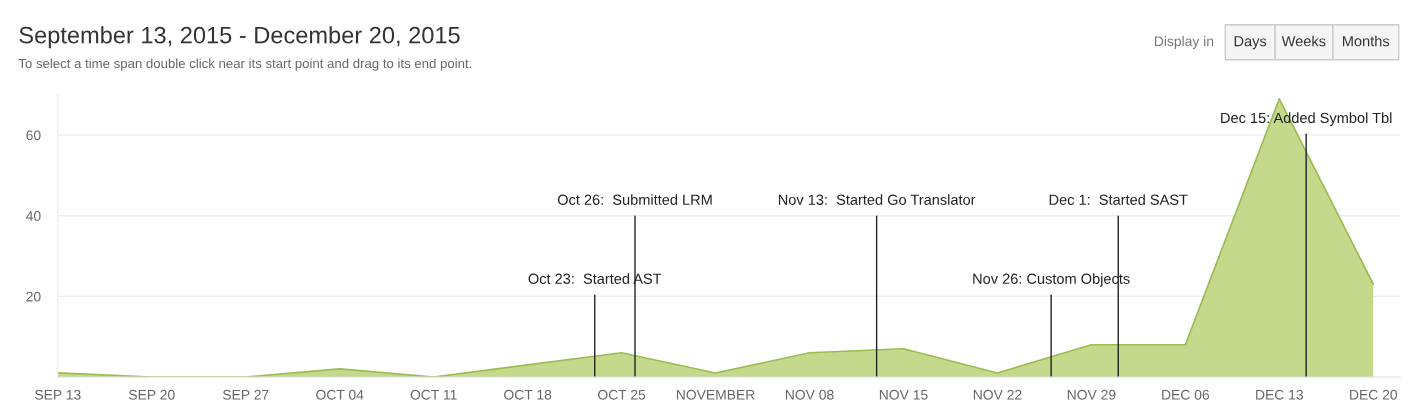 Image resolution: width=1410 pixels, height=412 pixels. Describe the element at coordinates (33, 135) in the screenshot. I see `y-tick-label: 60` at that location.